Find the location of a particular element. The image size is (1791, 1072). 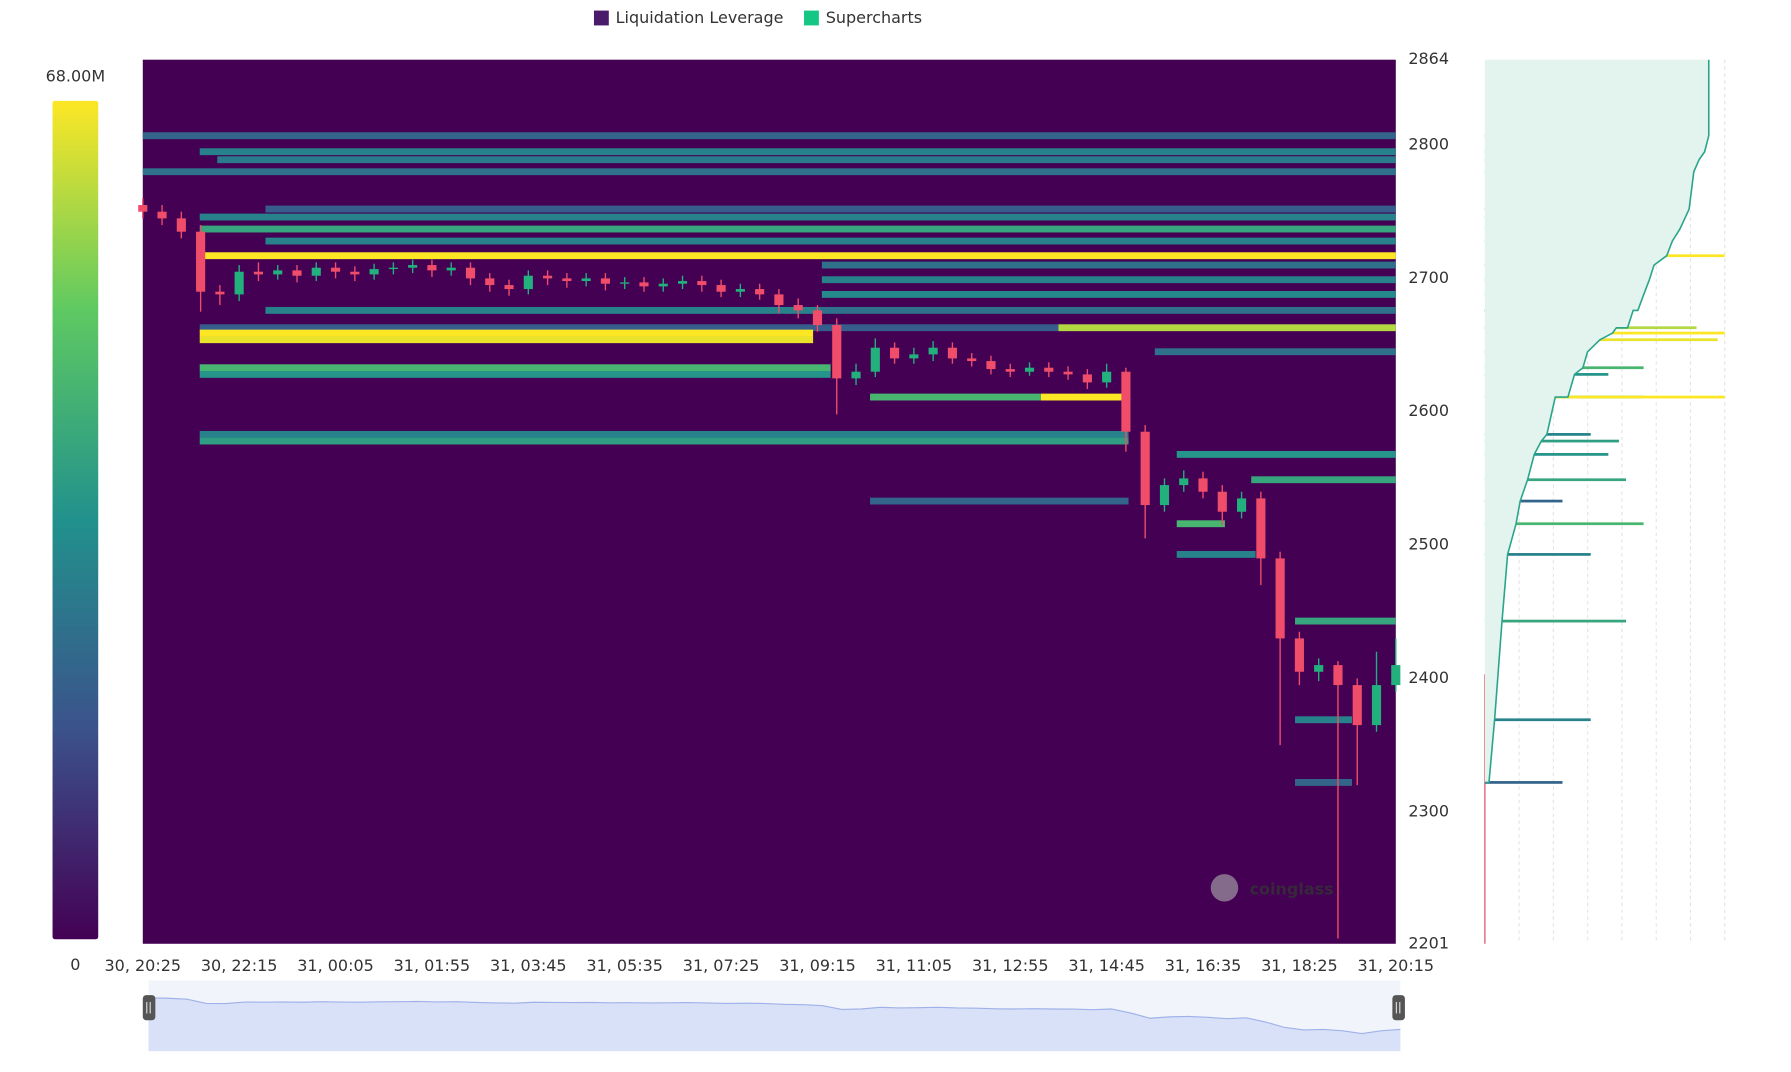

x-tick-label: 31, 03:45 is located at coordinates (528, 965).